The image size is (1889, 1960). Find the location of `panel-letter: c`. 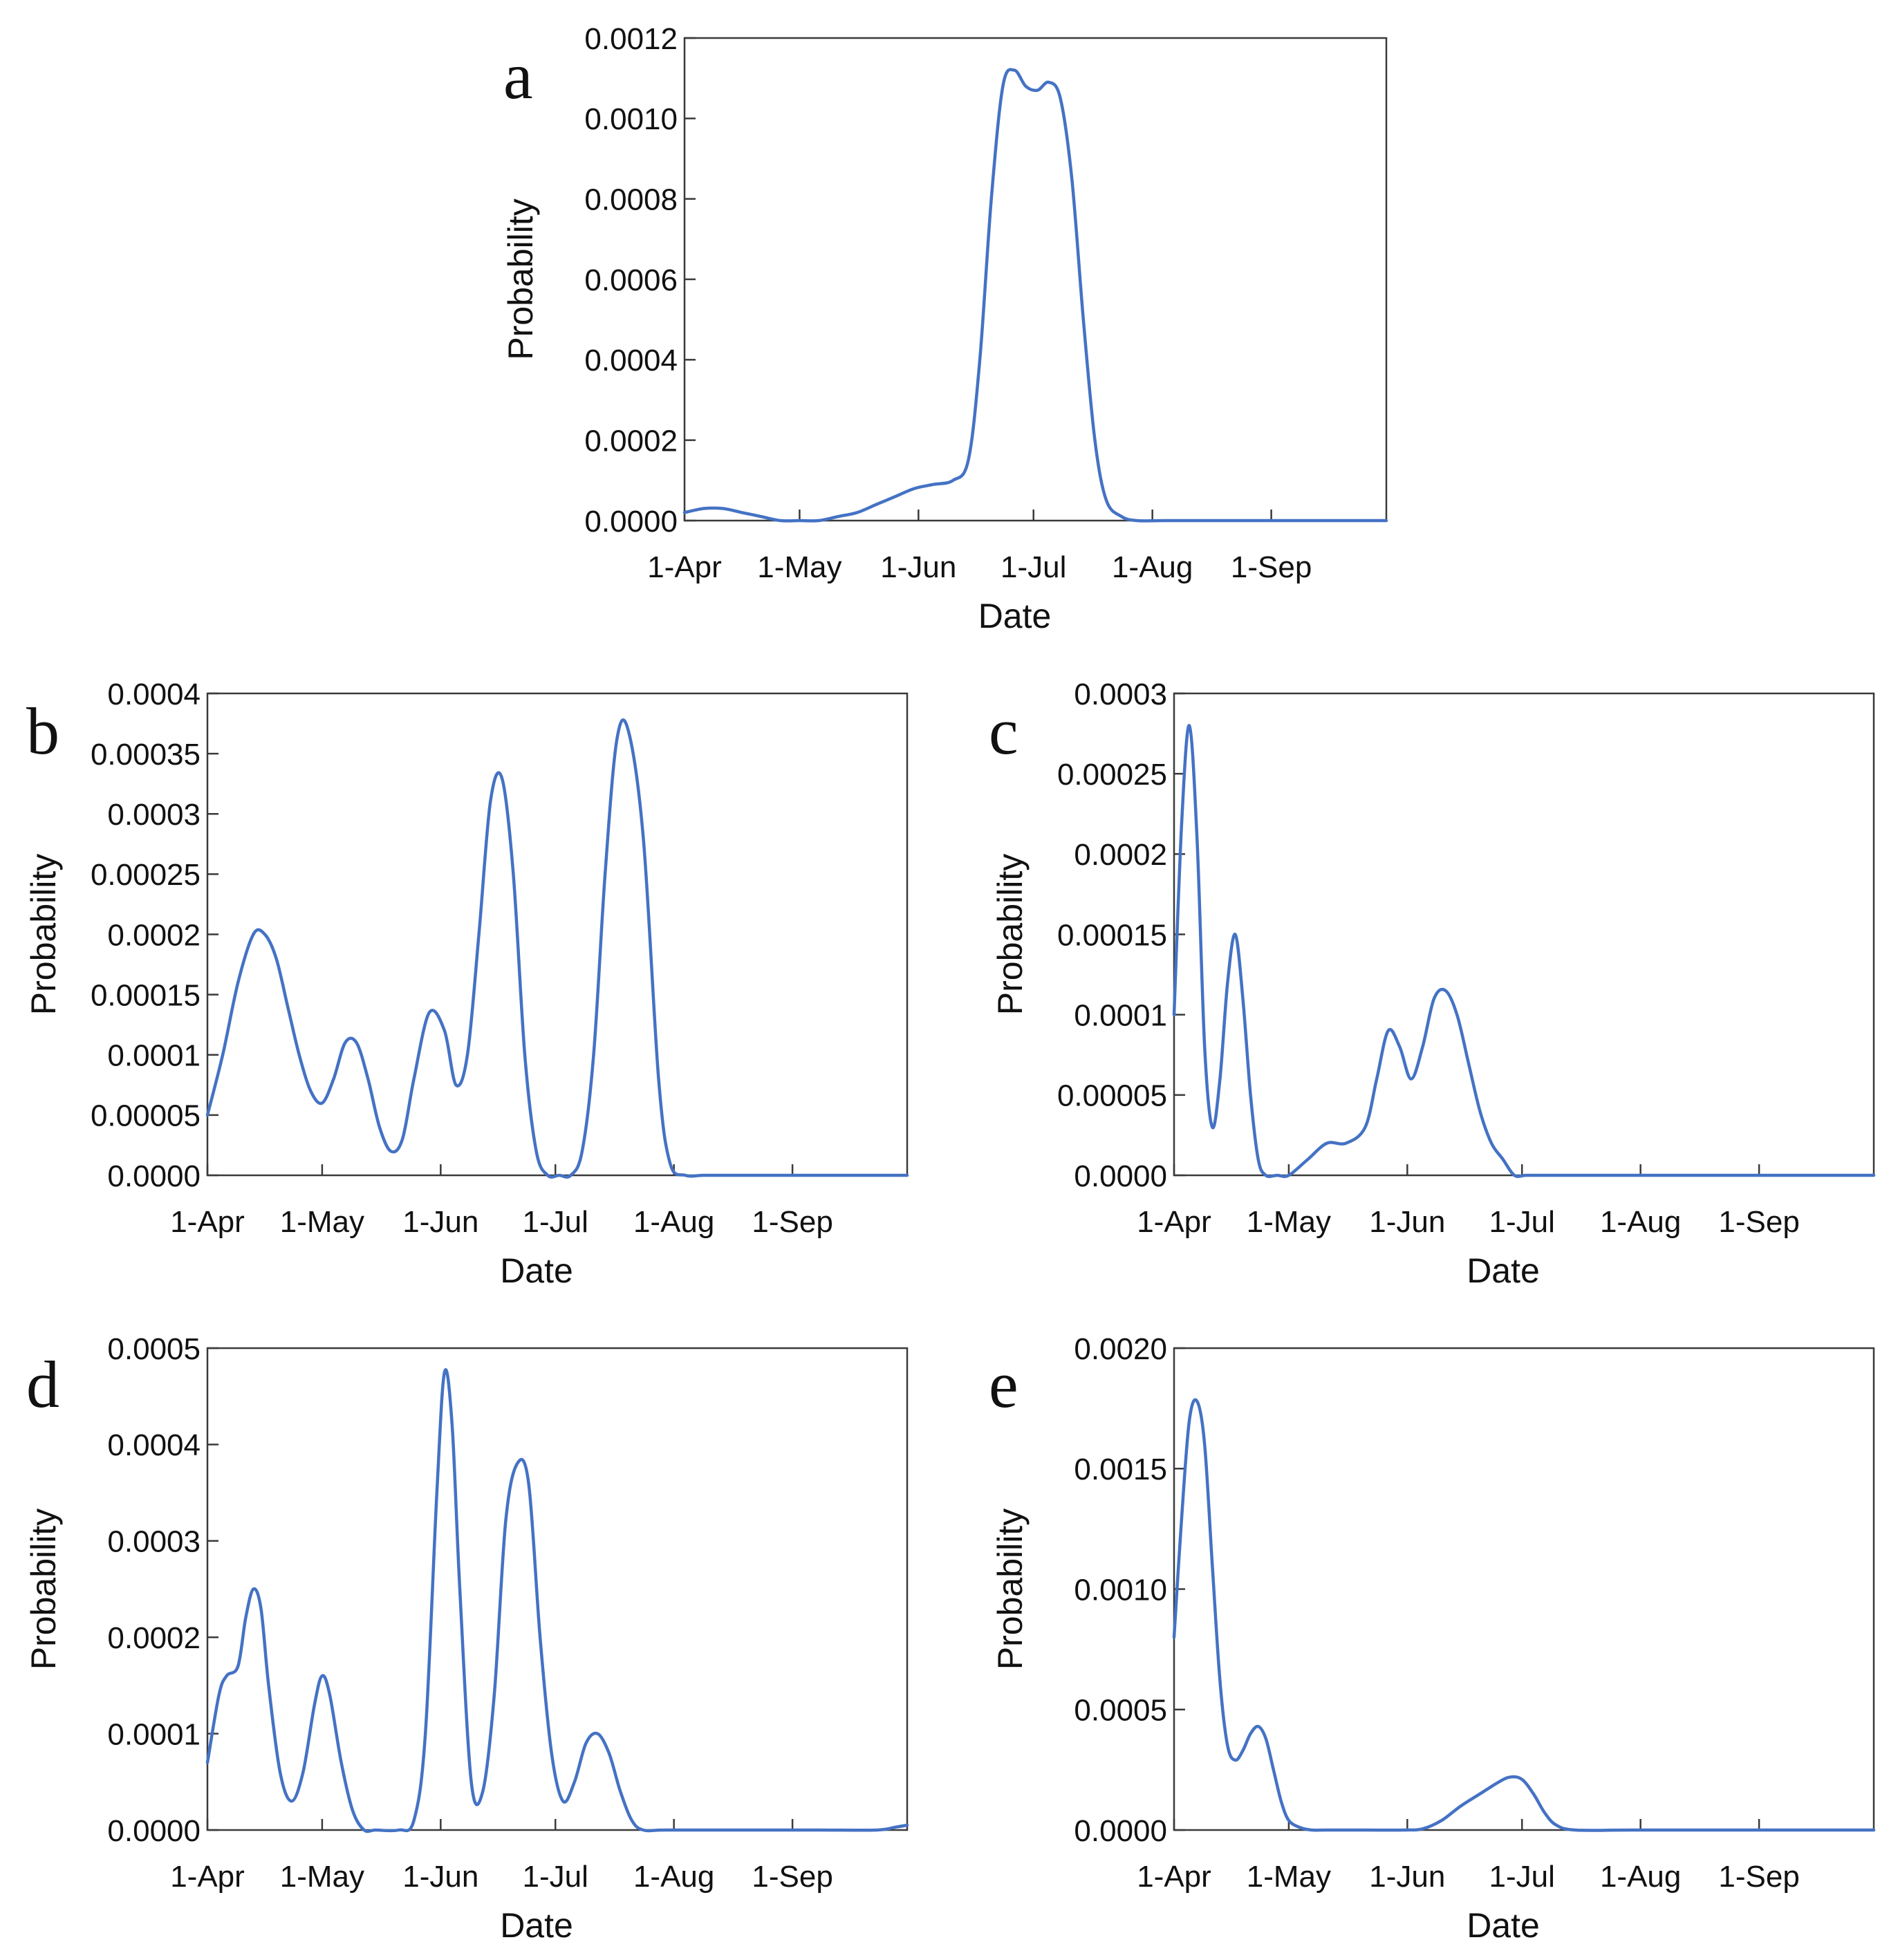

panel-letter: c is located at coordinates (1003, 731).